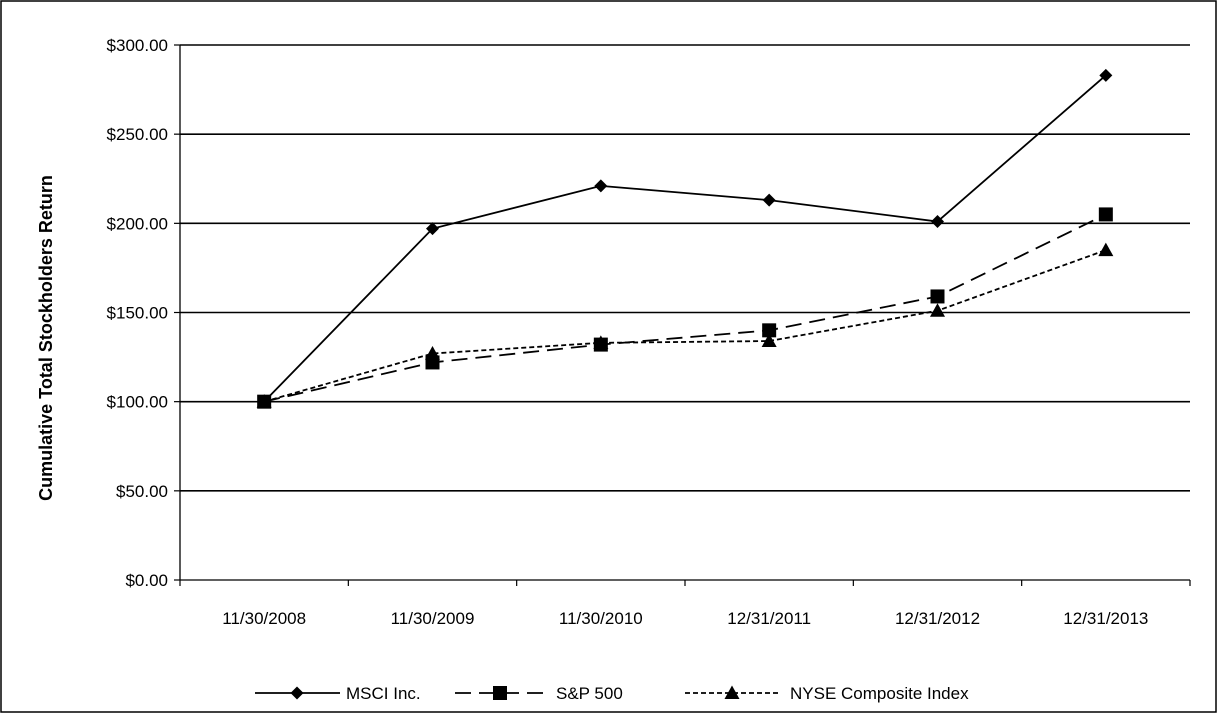 This screenshot has width=1217, height=718. Describe the element at coordinates (146, 580) in the screenshot. I see `y-tick-label: $0.00` at that location.